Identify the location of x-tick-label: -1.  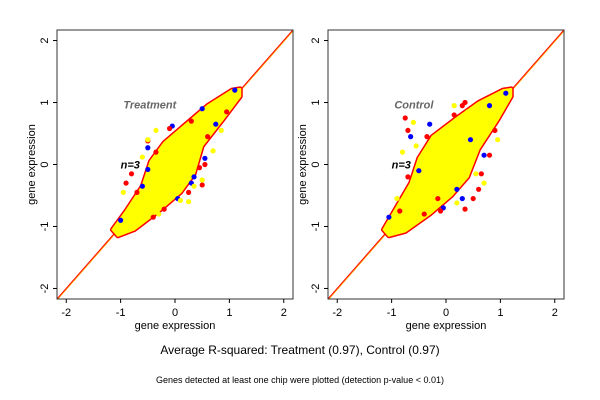
(392, 313).